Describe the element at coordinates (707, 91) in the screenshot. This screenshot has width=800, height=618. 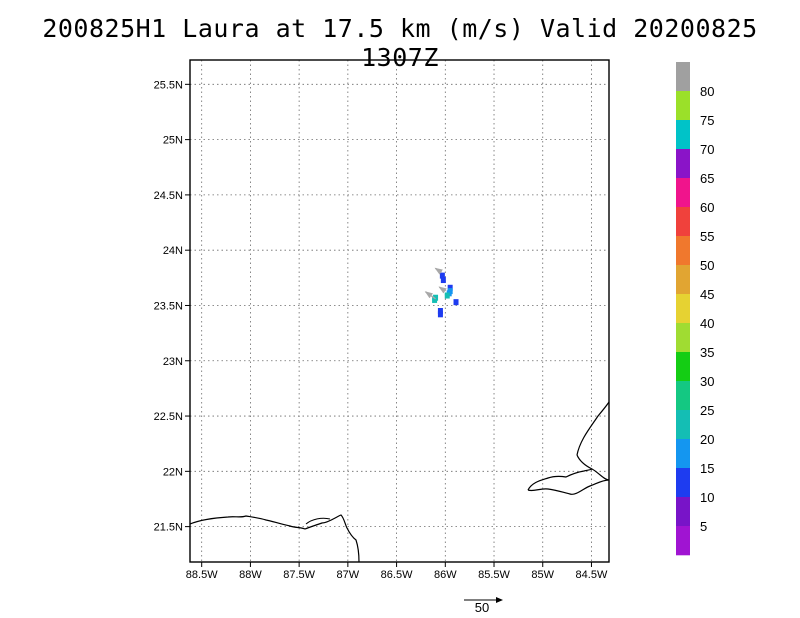
I see `colorbar-label: 80` at that location.